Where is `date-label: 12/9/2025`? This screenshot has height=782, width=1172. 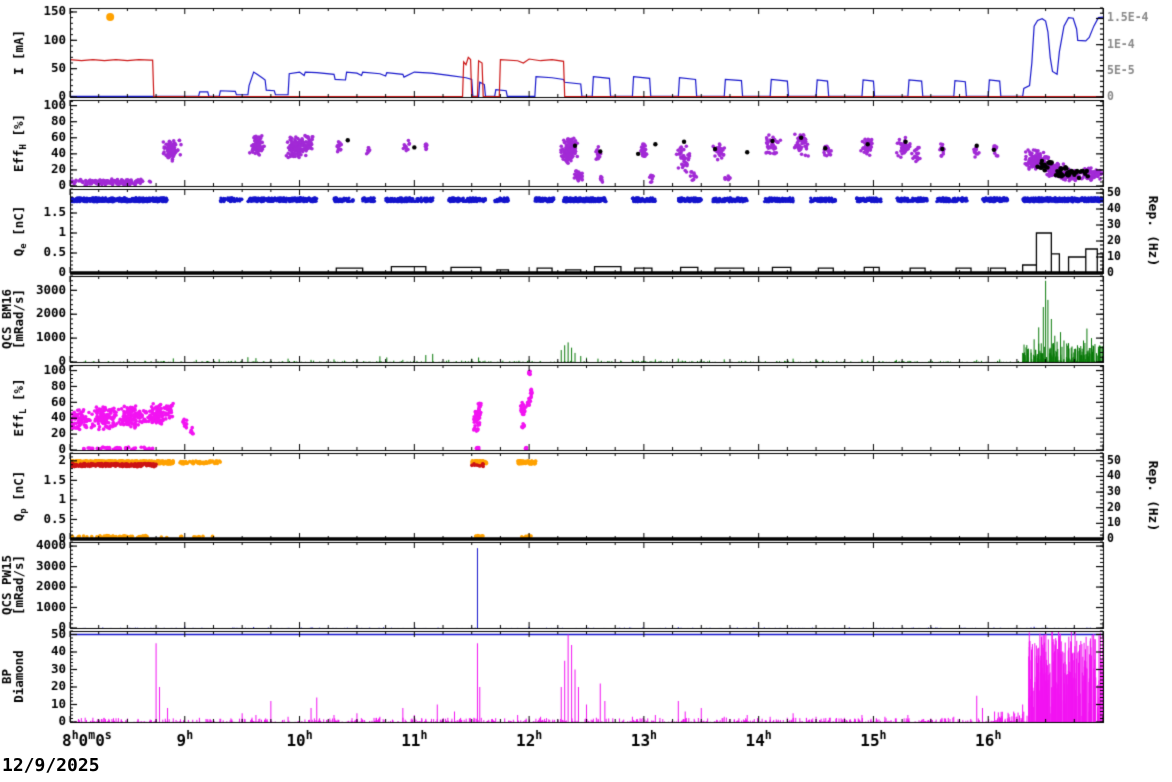
date-label: 12/9/2025 is located at coordinates (51, 765).